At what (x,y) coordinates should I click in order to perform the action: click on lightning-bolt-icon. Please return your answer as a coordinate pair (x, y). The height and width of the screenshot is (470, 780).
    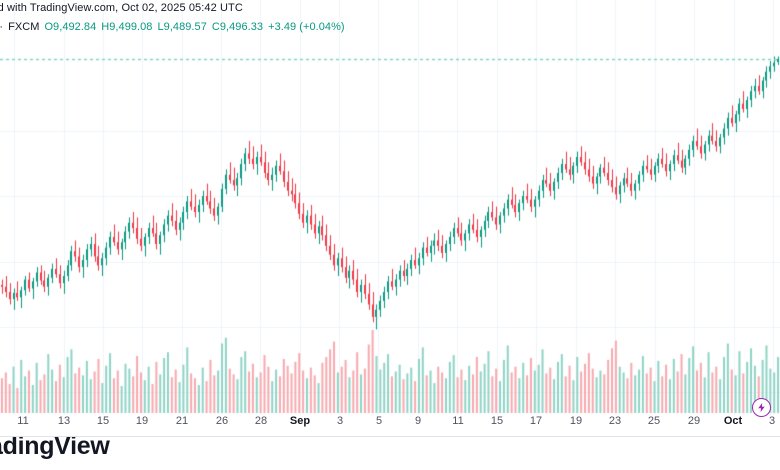
    Looking at the image, I should click on (761, 407).